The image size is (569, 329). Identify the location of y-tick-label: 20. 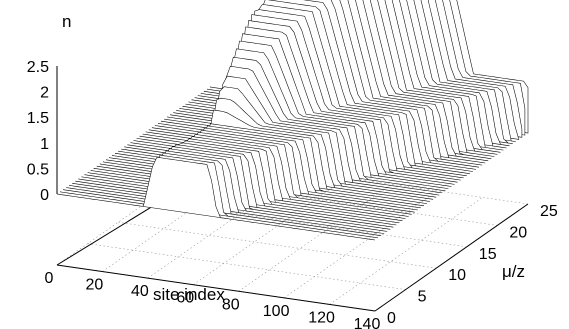
(518, 232).